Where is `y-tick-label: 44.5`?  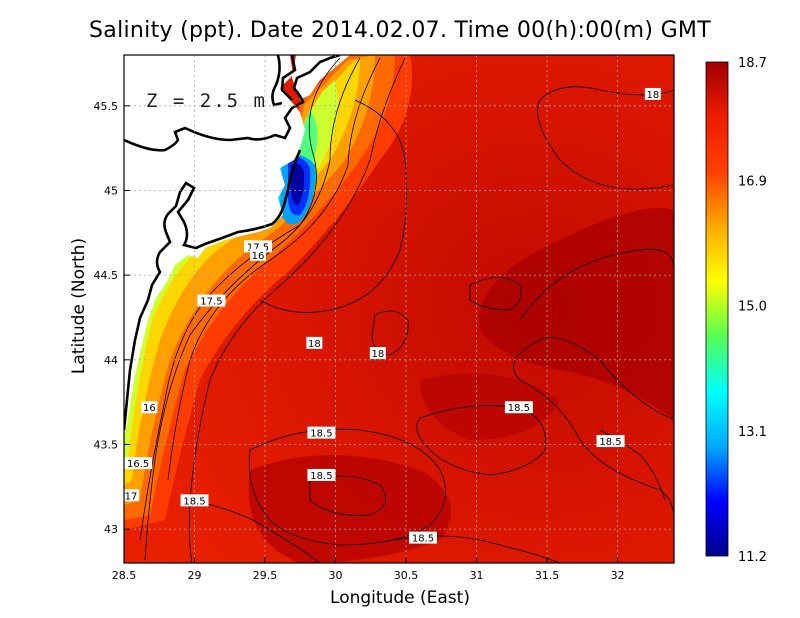
y-tick-label: 44.5 is located at coordinates (106, 275).